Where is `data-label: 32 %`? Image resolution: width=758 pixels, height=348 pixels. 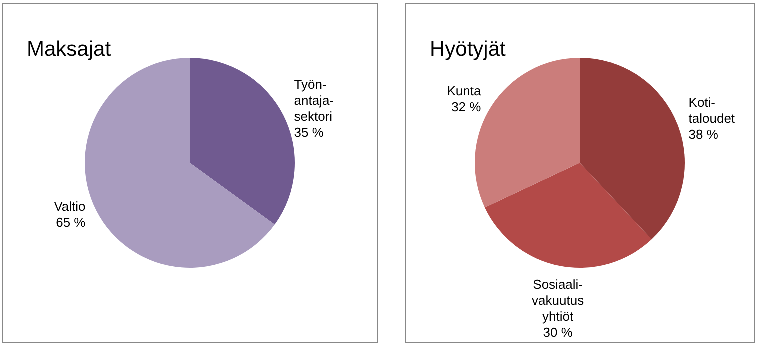 data-label: 32 % is located at coordinates (467, 106).